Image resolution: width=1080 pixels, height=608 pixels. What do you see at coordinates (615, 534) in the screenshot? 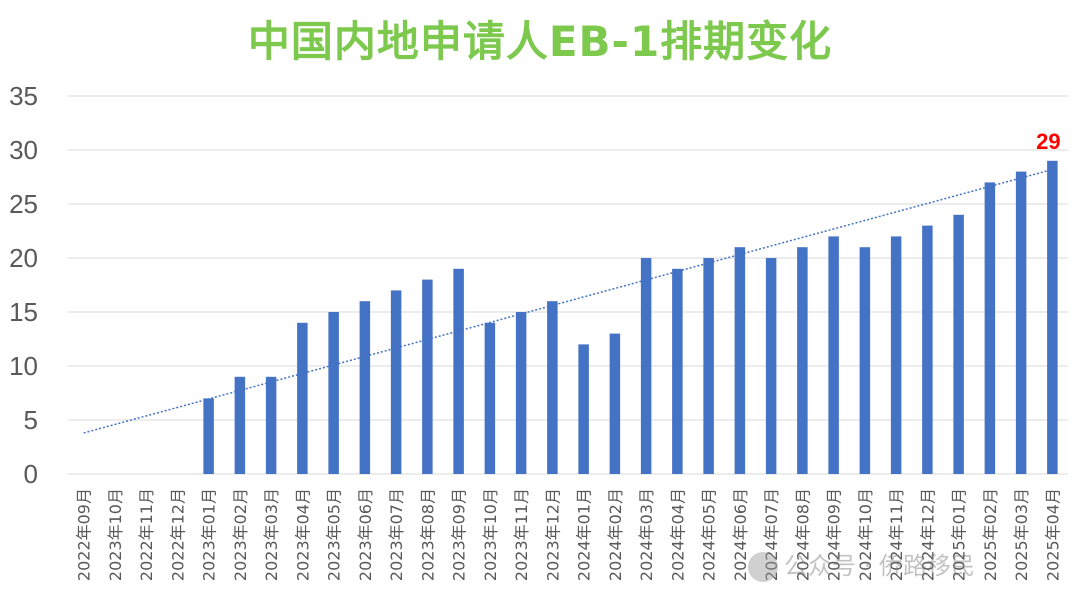
I see `x-tick-label: 2024年02月` at bounding box center [615, 534].